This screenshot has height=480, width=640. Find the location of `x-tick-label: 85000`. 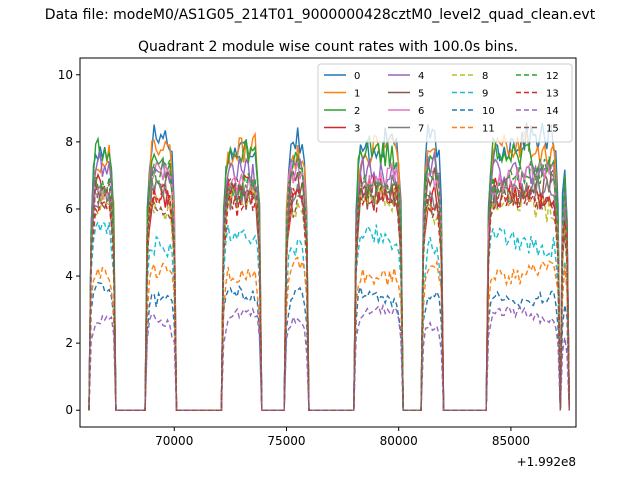

x-tick-label: 85000 is located at coordinates (511, 441).